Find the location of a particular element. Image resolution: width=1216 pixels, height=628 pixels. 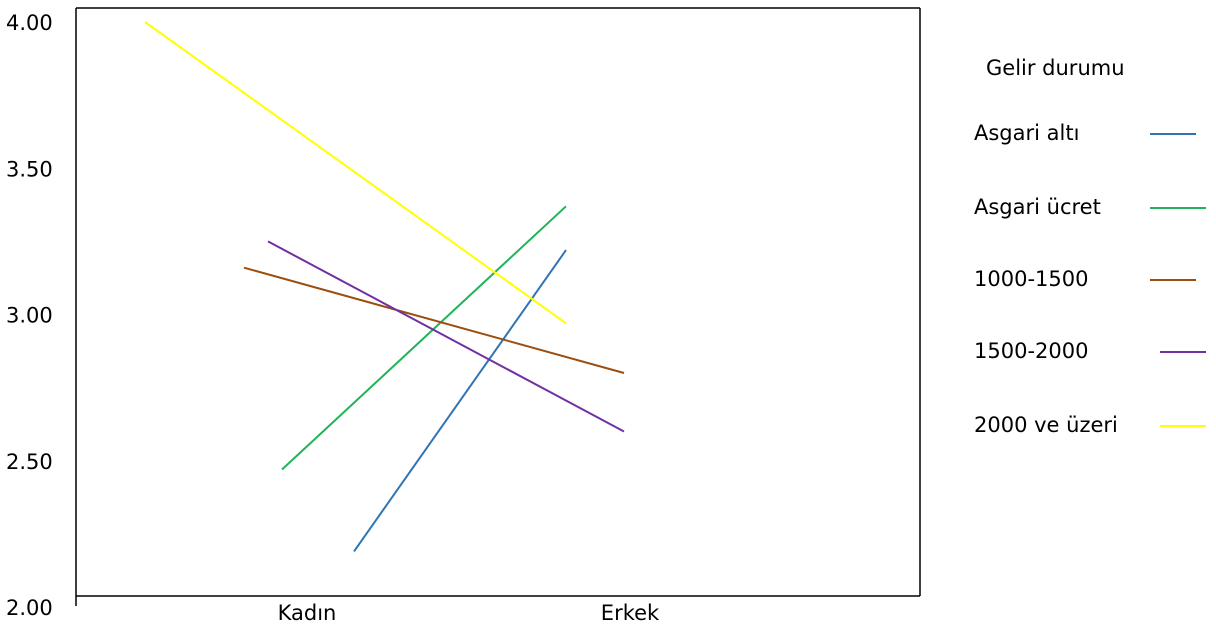

legend-label: Asgari altı is located at coordinates (1026, 133).